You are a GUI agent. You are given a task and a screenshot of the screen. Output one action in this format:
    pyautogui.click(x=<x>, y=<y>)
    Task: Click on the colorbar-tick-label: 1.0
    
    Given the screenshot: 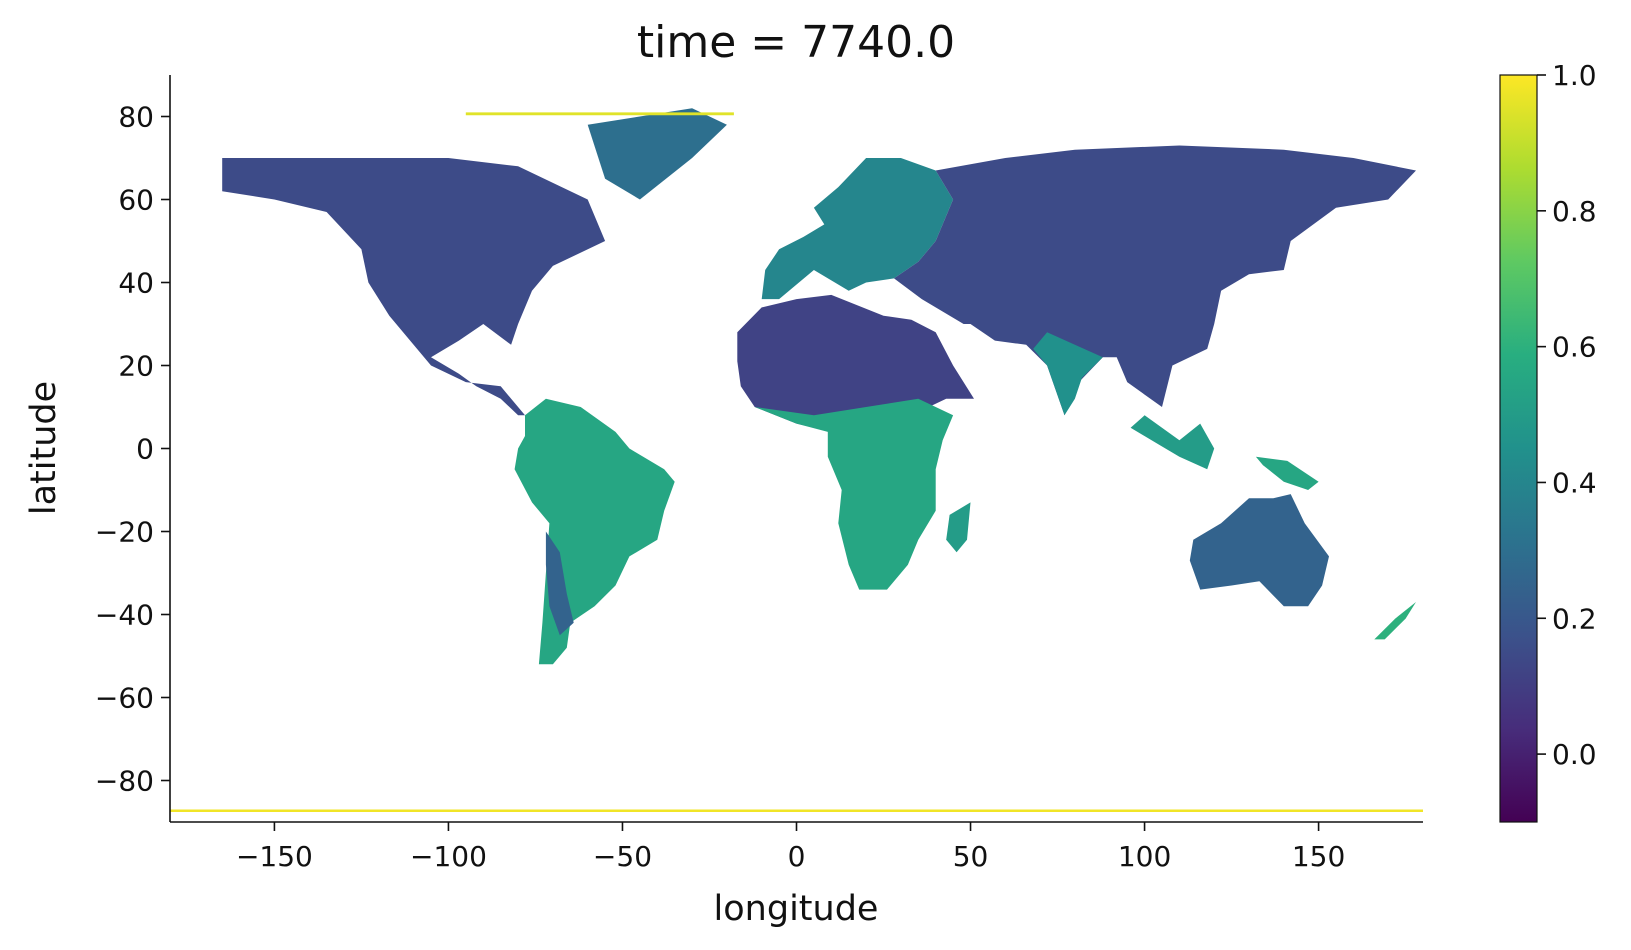 What is the action you would take?
    pyautogui.click(x=1574, y=75)
    